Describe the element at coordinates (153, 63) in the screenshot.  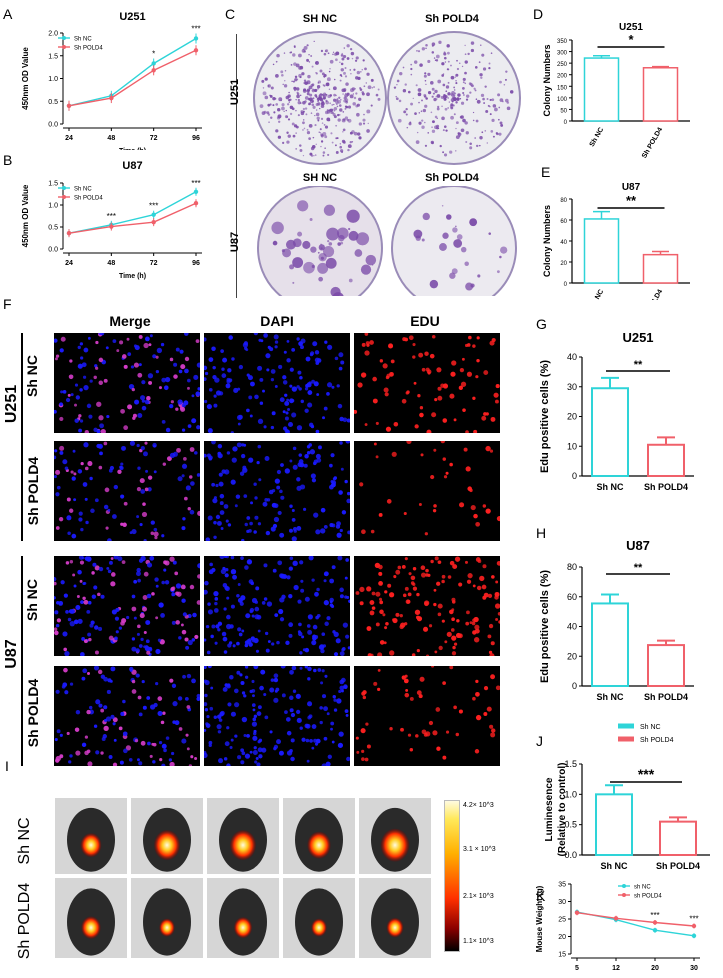
I see `data-point` at that location.